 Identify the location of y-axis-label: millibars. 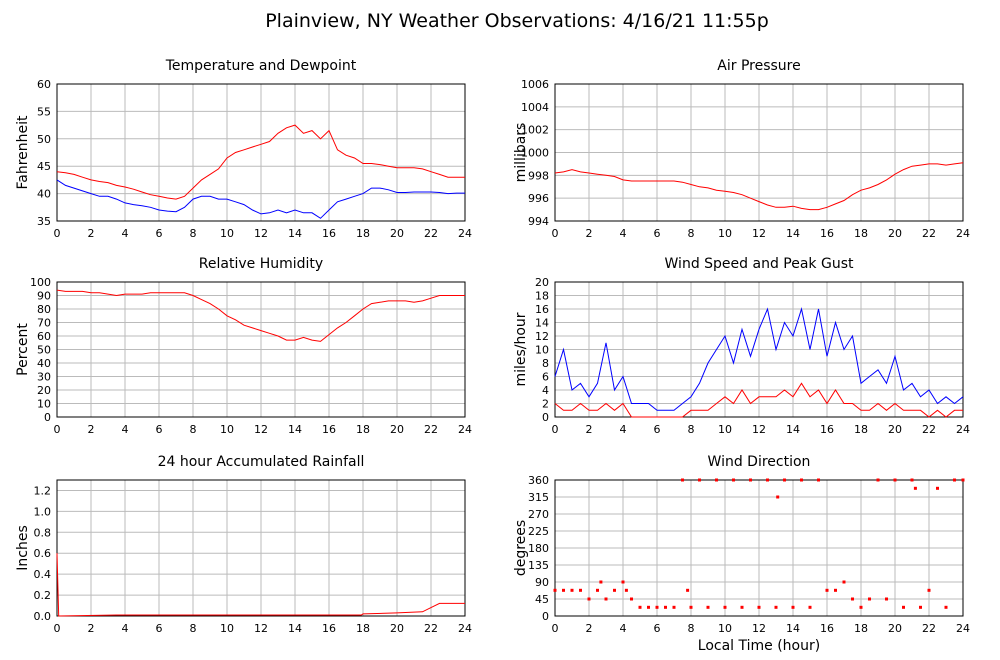
(521, 153).